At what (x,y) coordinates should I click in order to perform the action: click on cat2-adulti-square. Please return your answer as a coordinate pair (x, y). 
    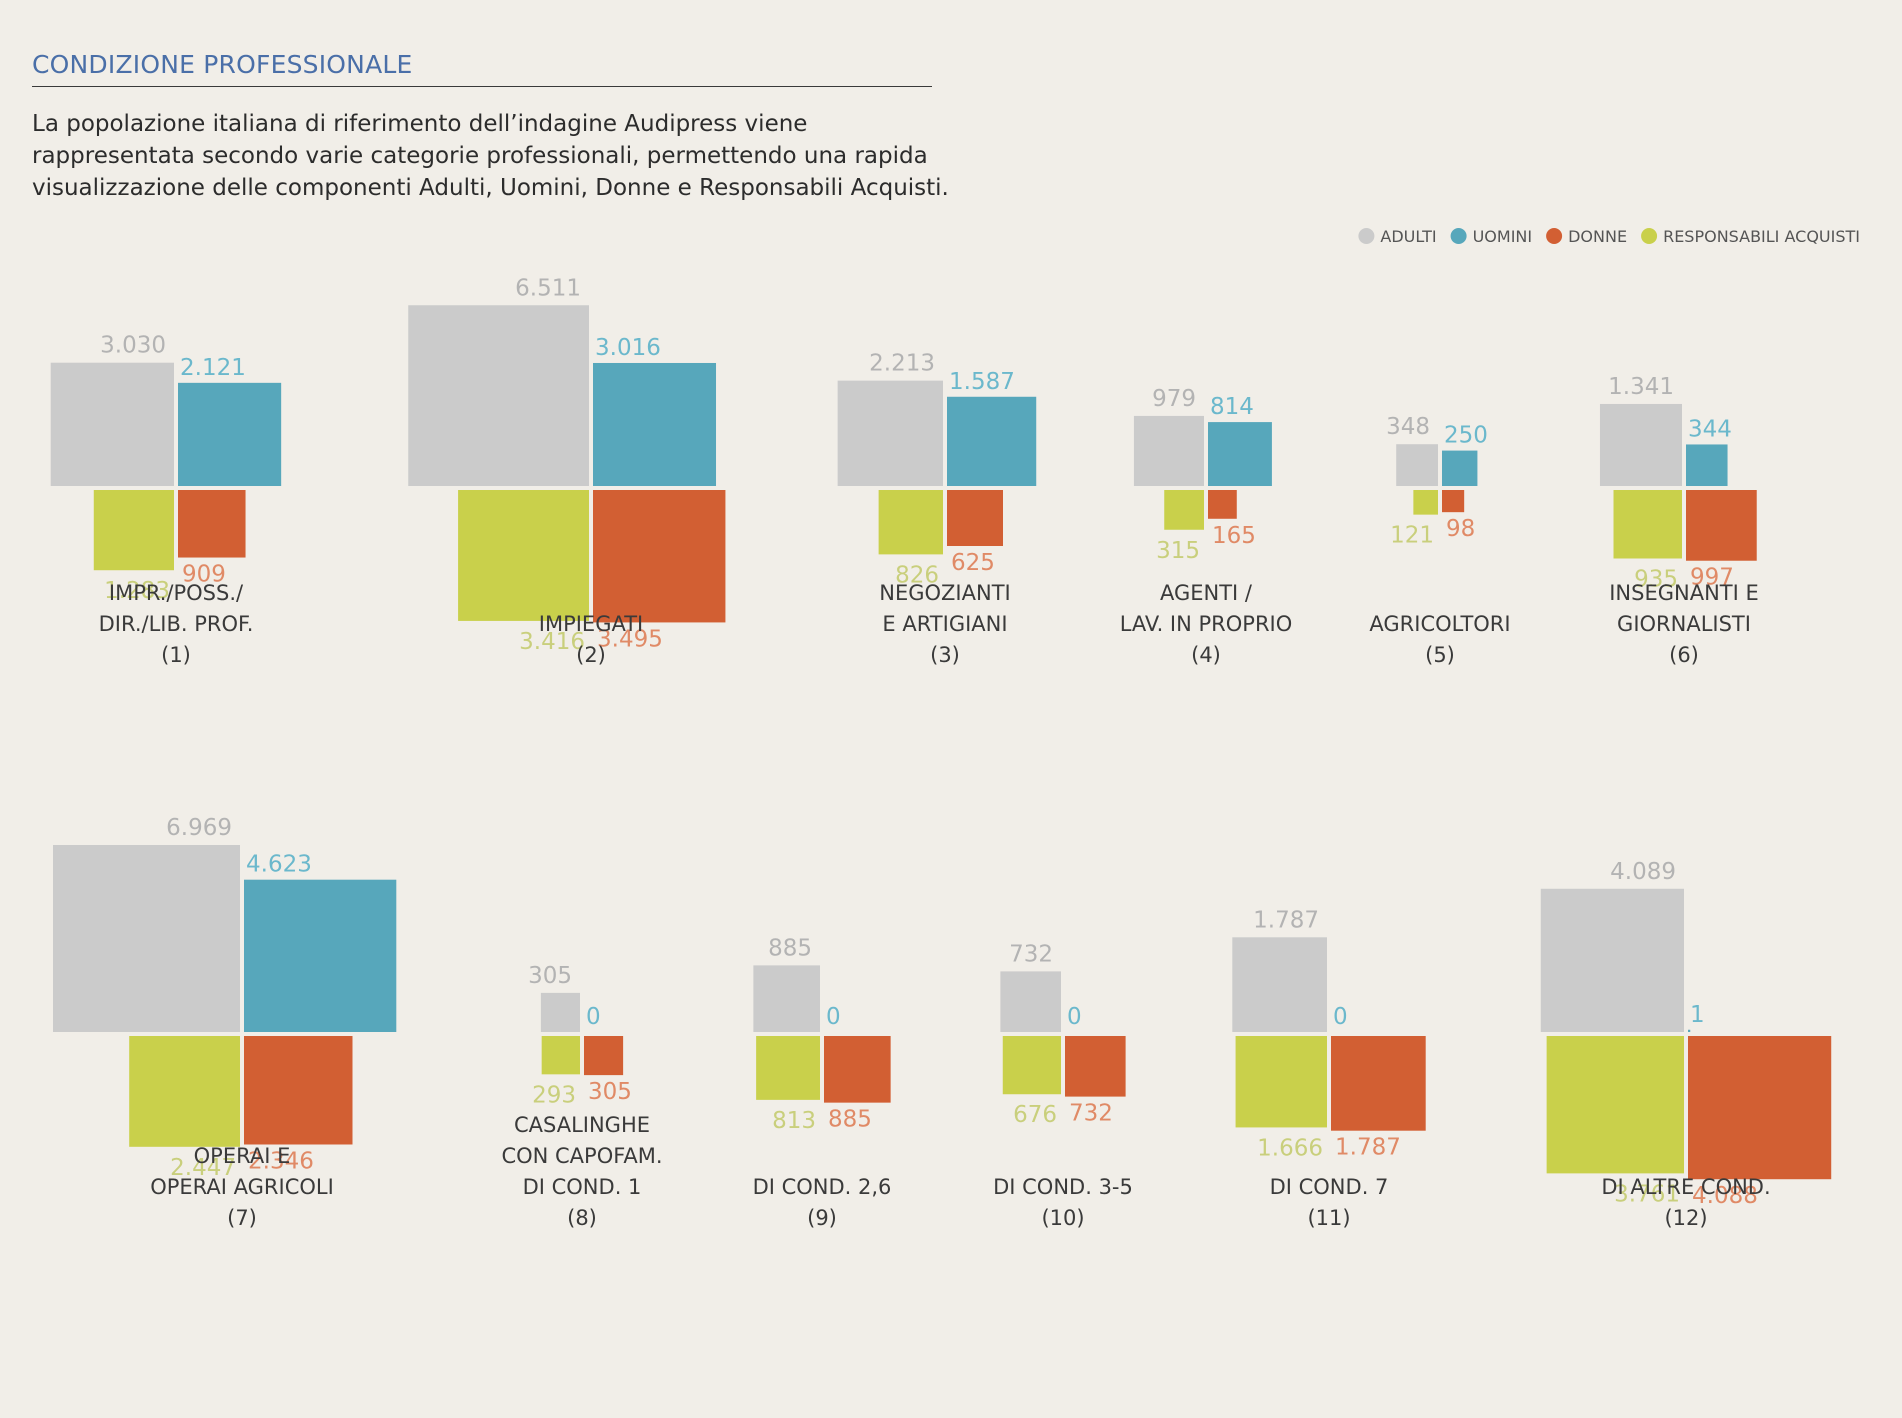
    Looking at the image, I should click on (498, 395).